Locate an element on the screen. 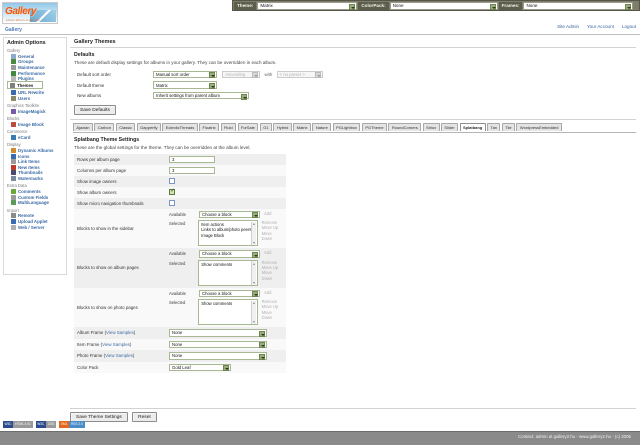 This screenshot has width=640, height=445. photo-blocks-moveup-button: Move Up is located at coordinates (270, 307).